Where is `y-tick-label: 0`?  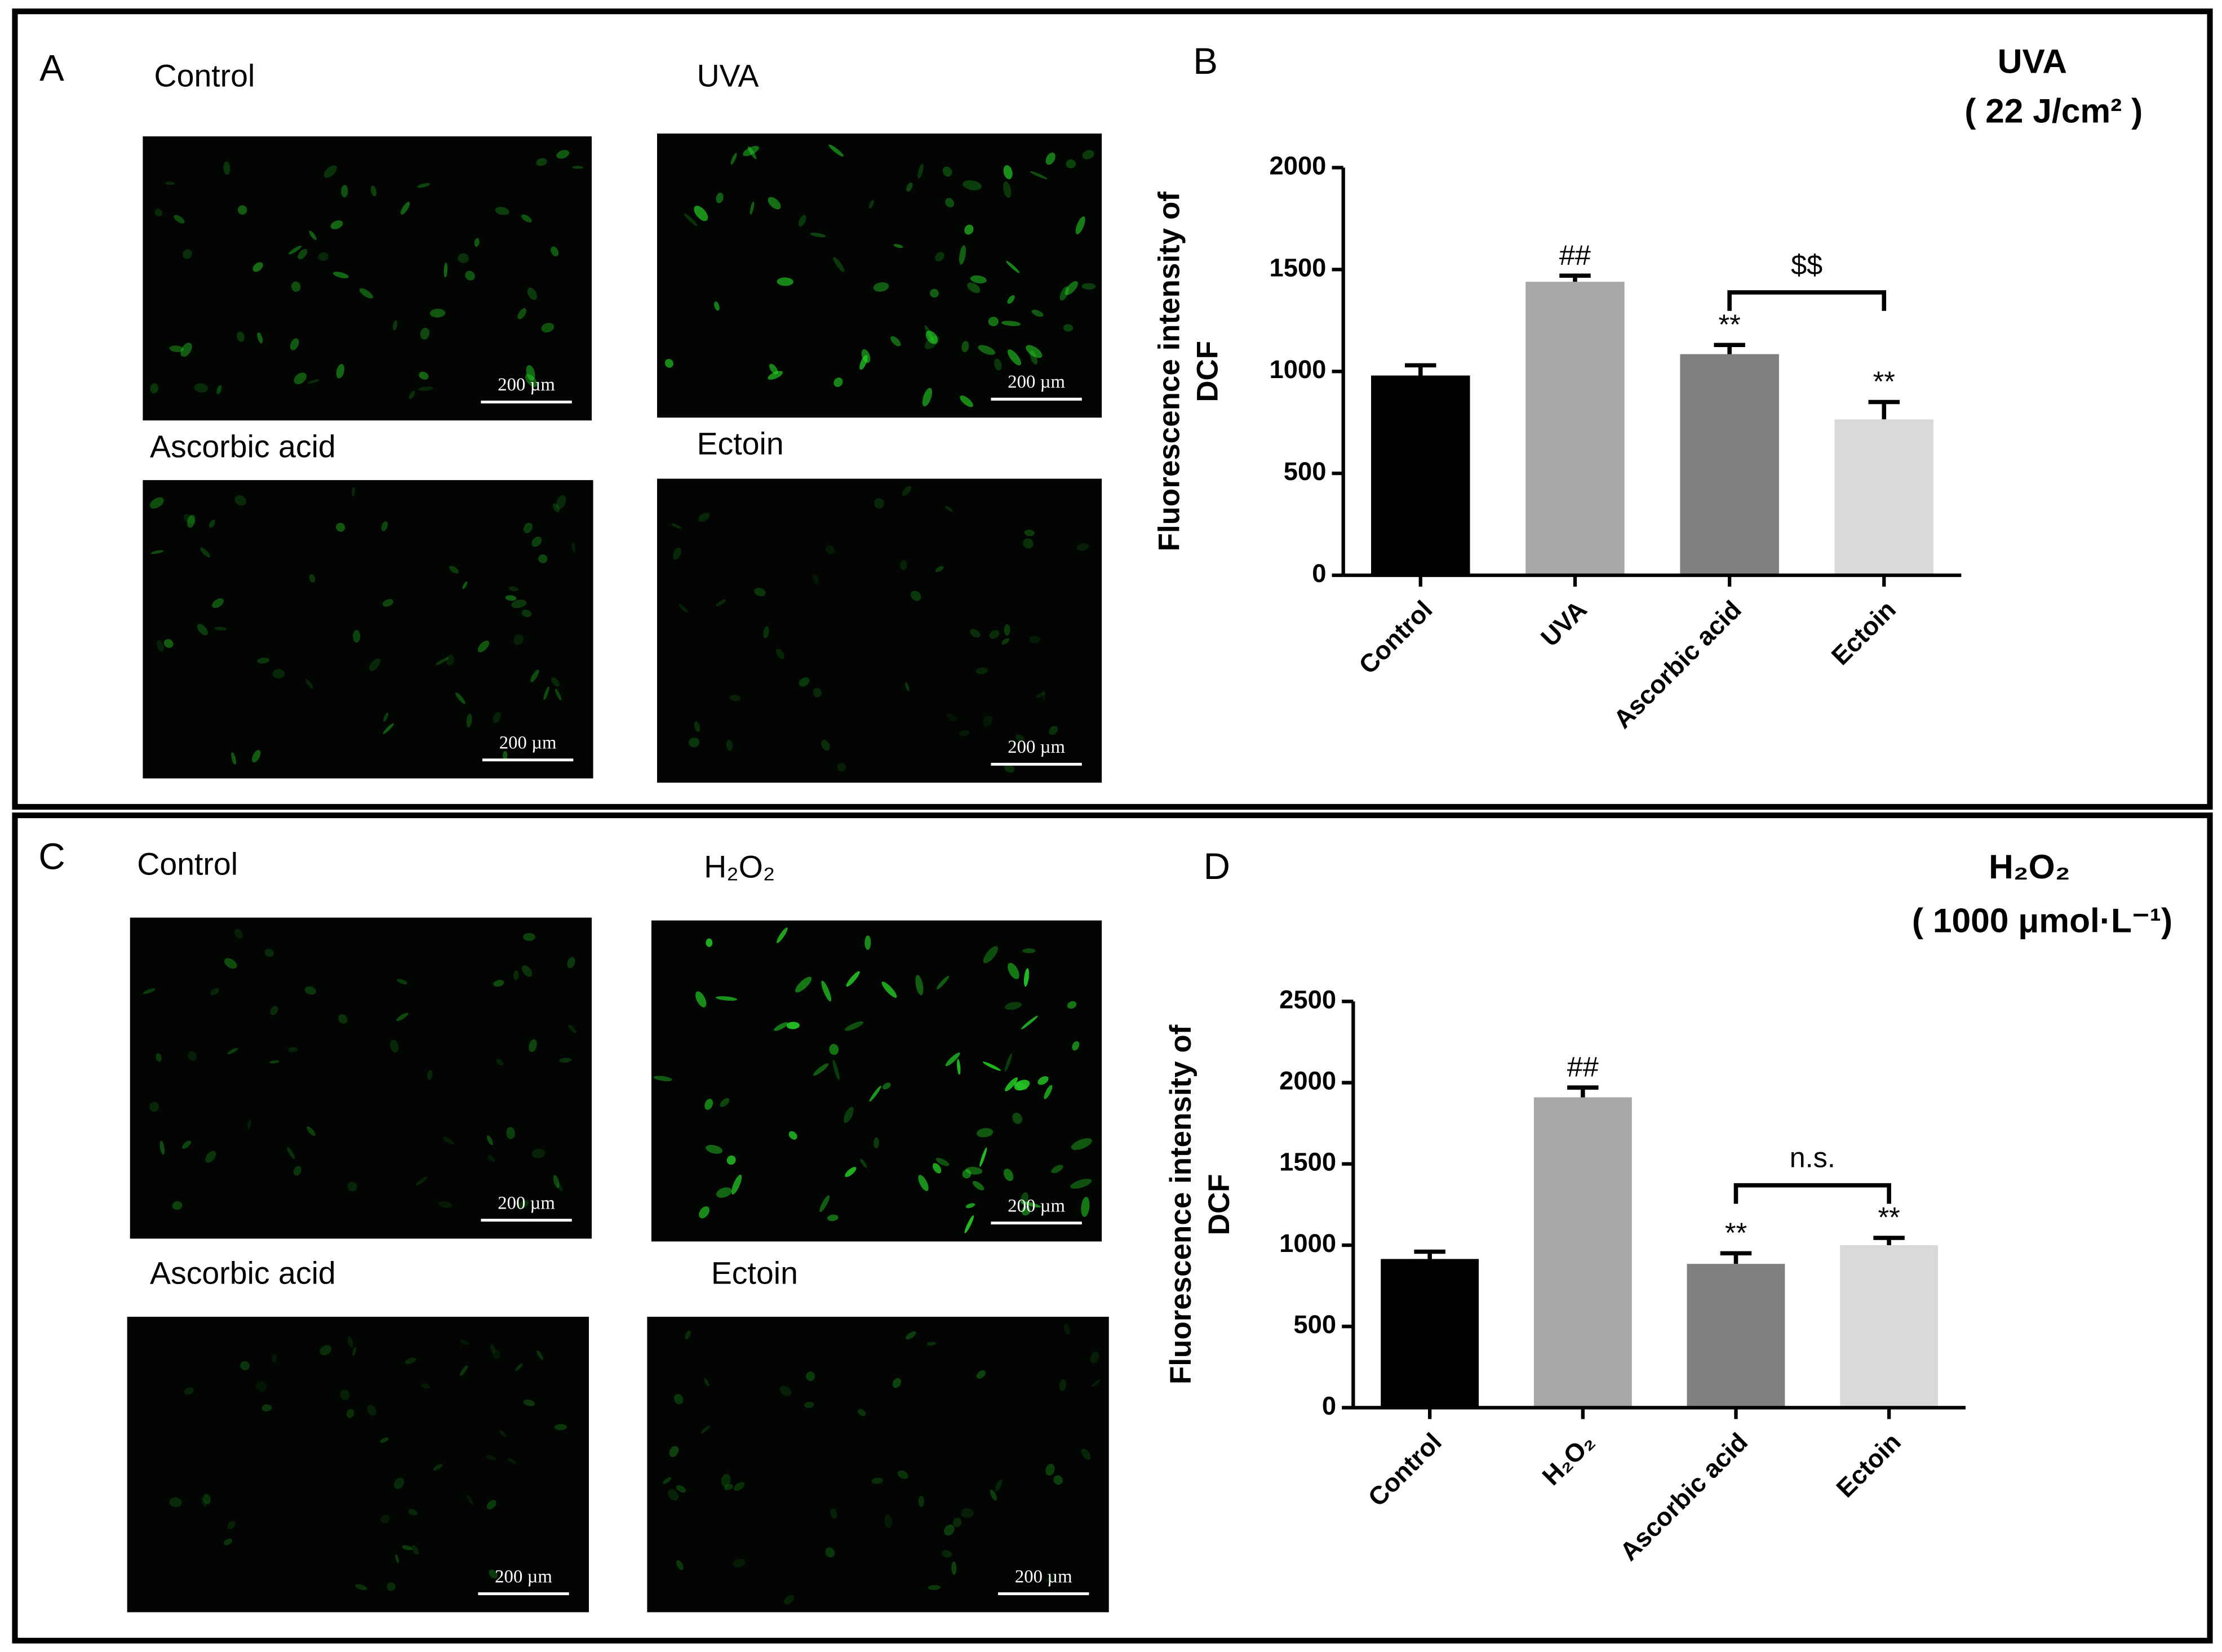
y-tick-label: 0 is located at coordinates (1329, 1405).